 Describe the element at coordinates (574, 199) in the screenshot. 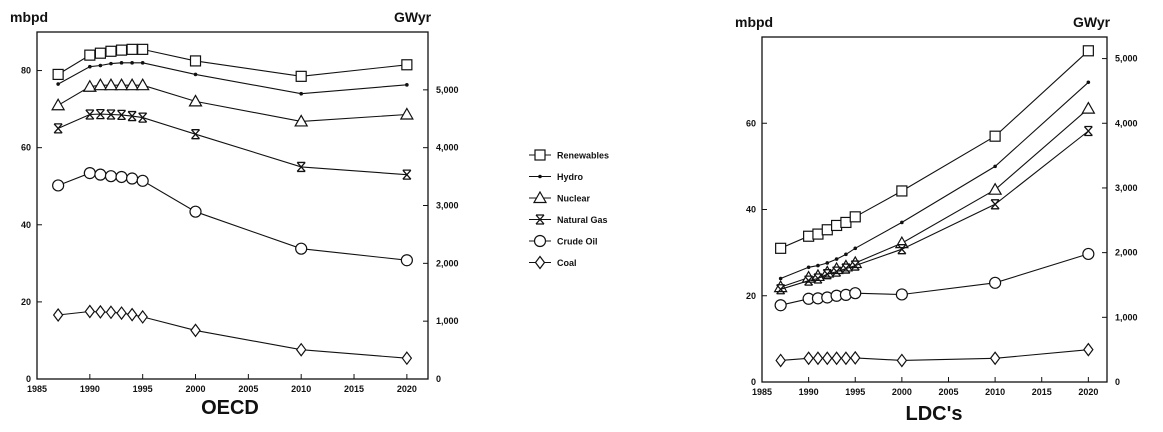

I see `legend-label: Nuclear` at that location.